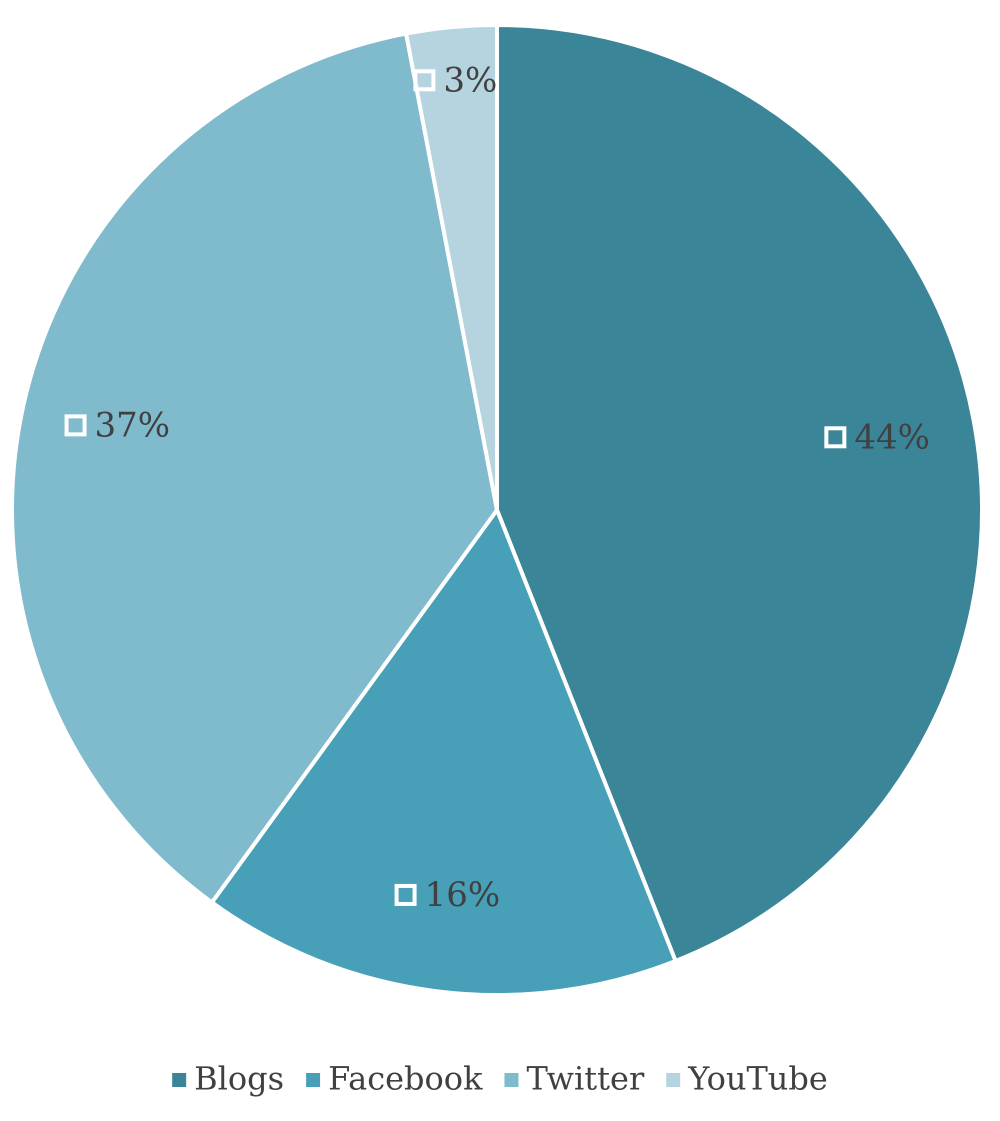  Describe the element at coordinates (757, 1079) in the screenshot. I see `legend-label: YouTube` at that location.